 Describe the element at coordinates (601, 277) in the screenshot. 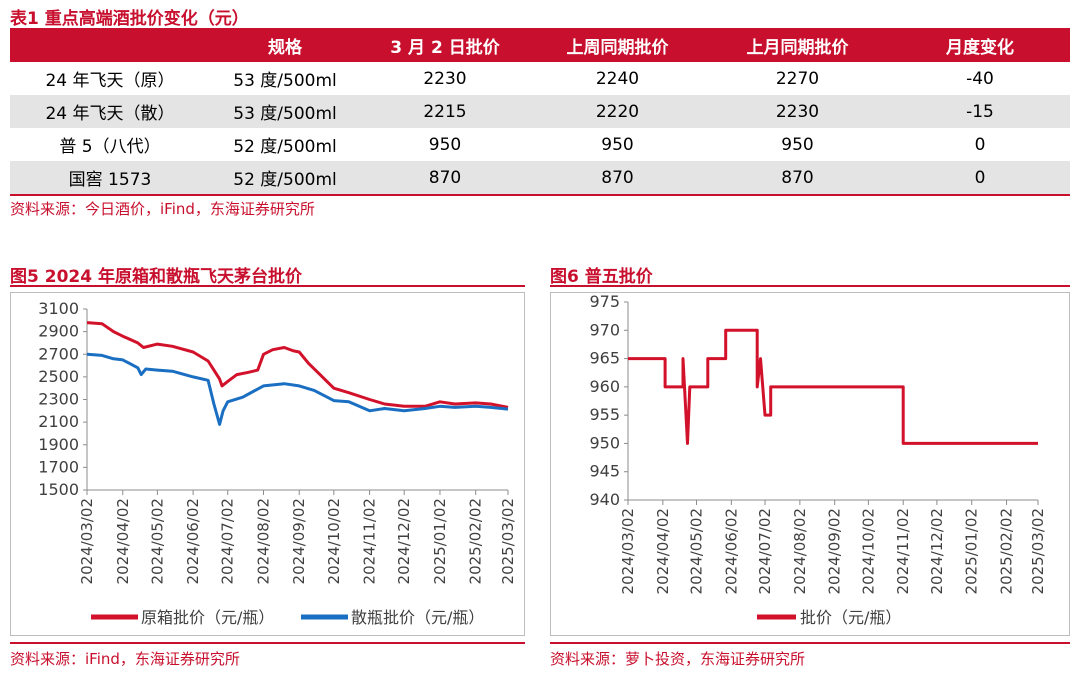

I see `fig6-title: 图6 普五批价` at that location.